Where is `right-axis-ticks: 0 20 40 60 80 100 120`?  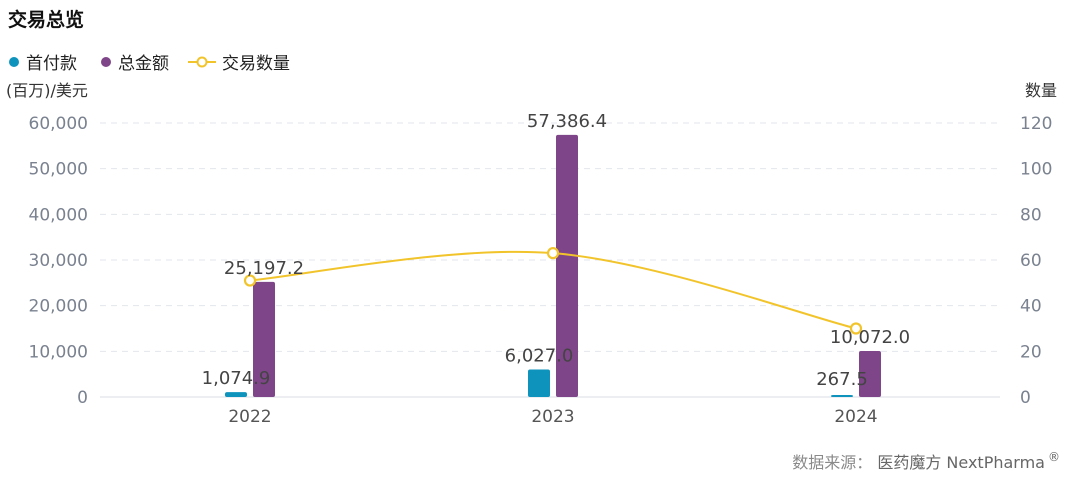
right-axis-ticks: 0 20 40 60 80 100 120 is located at coordinates (1036, 261).